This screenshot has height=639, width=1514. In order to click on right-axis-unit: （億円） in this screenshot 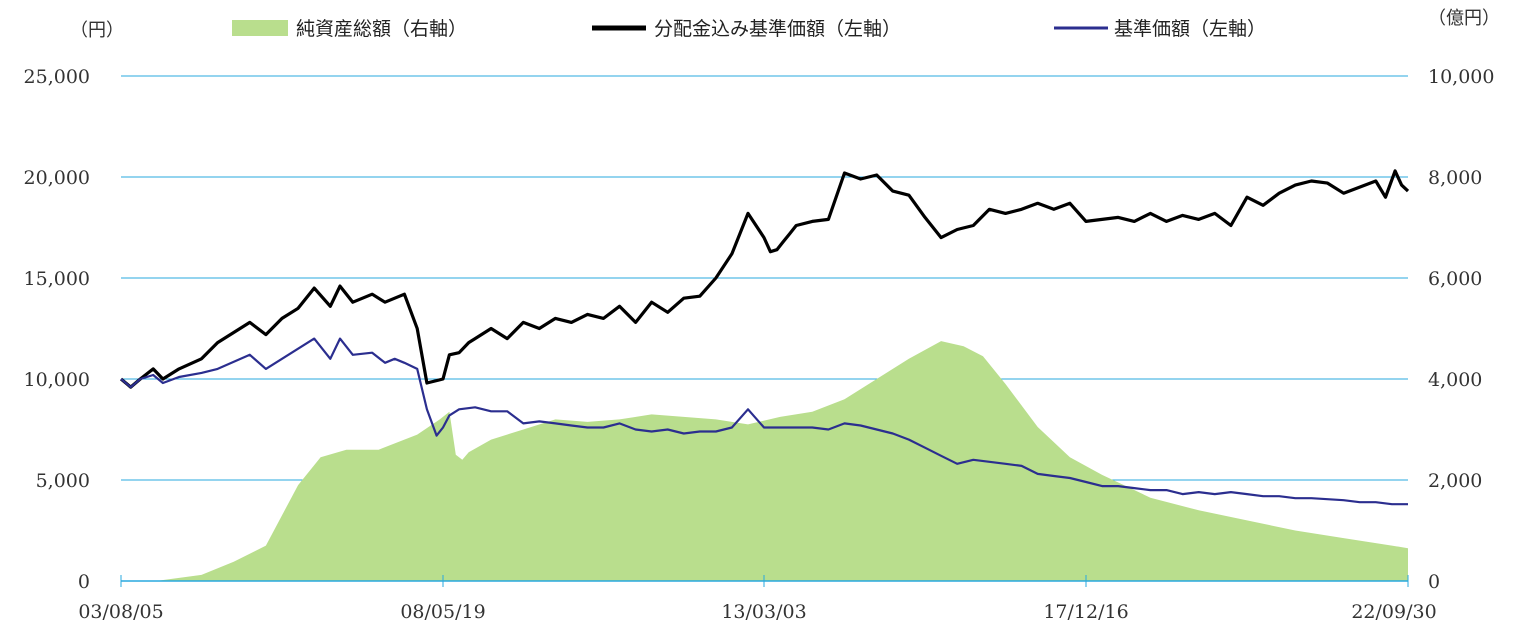, I will do `click(1464, 18)`.